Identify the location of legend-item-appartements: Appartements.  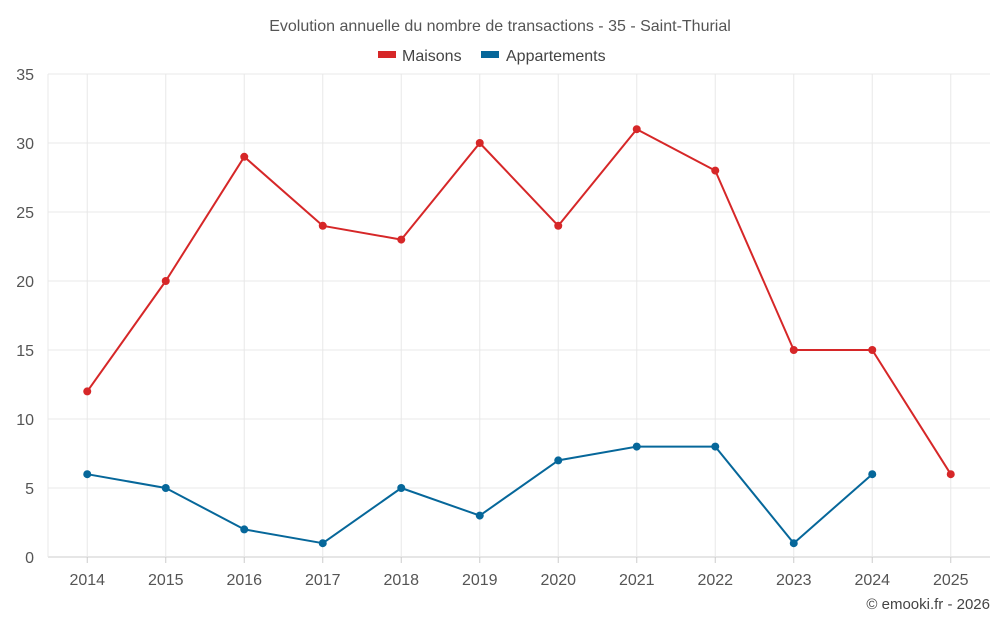
(543, 56).